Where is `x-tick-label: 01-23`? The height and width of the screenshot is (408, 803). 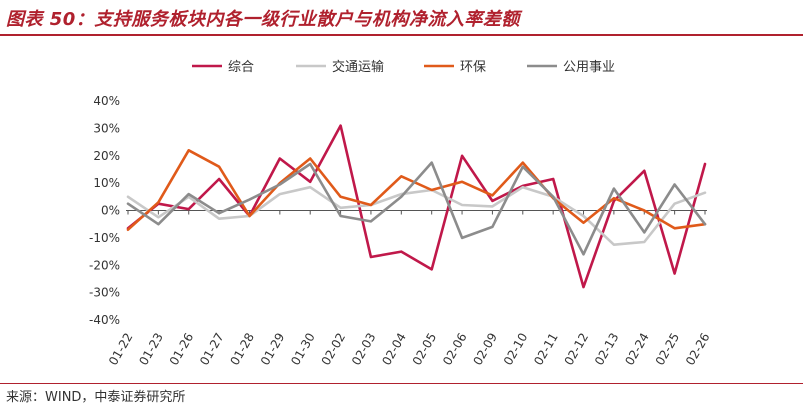 x-tick-label: 01-23 is located at coordinates (151, 349).